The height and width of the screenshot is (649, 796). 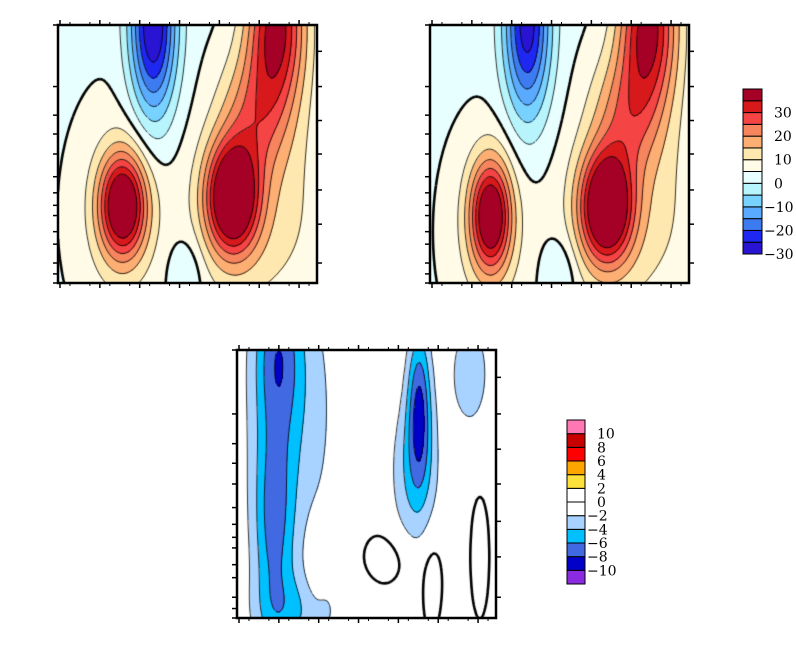 What do you see at coordinates (597, 517) in the screenshot?
I see `colorbar-label: −2` at bounding box center [597, 517].